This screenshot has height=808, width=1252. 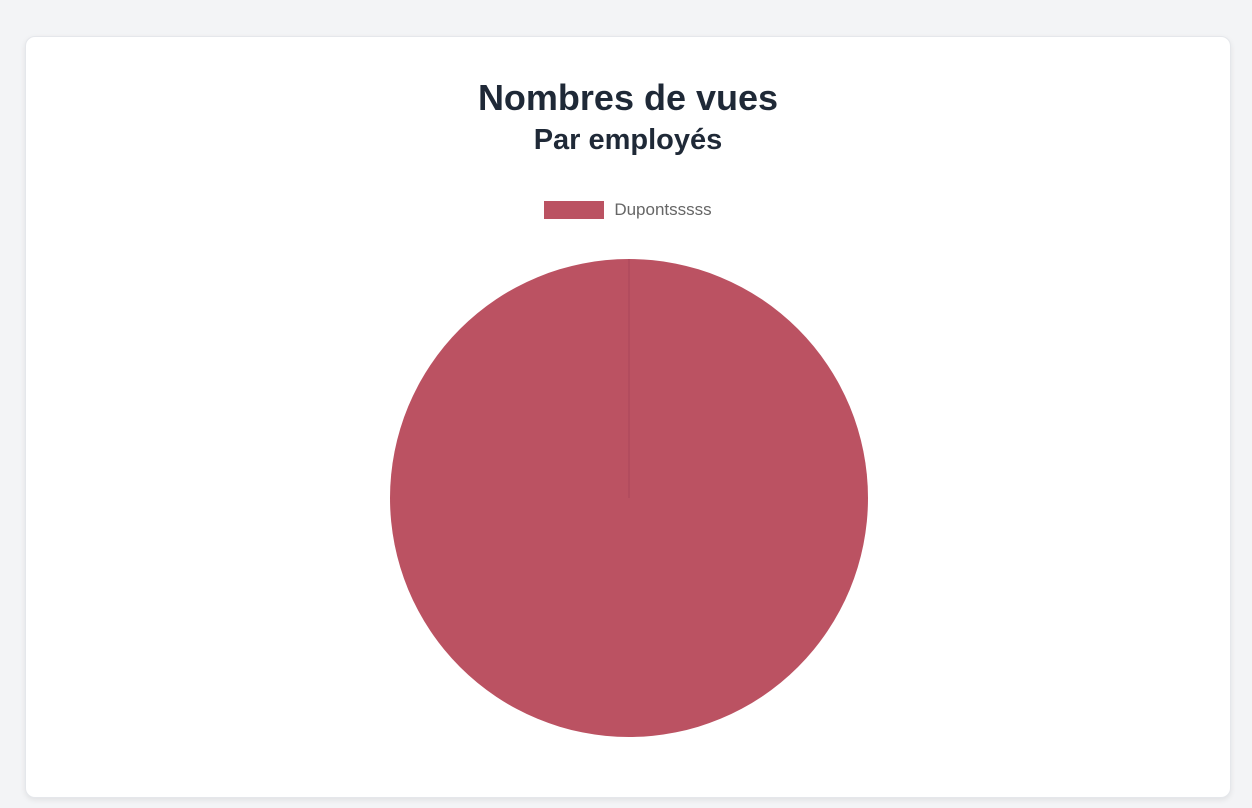 What do you see at coordinates (628, 140) in the screenshot?
I see `chart-subtitle: Par employés` at bounding box center [628, 140].